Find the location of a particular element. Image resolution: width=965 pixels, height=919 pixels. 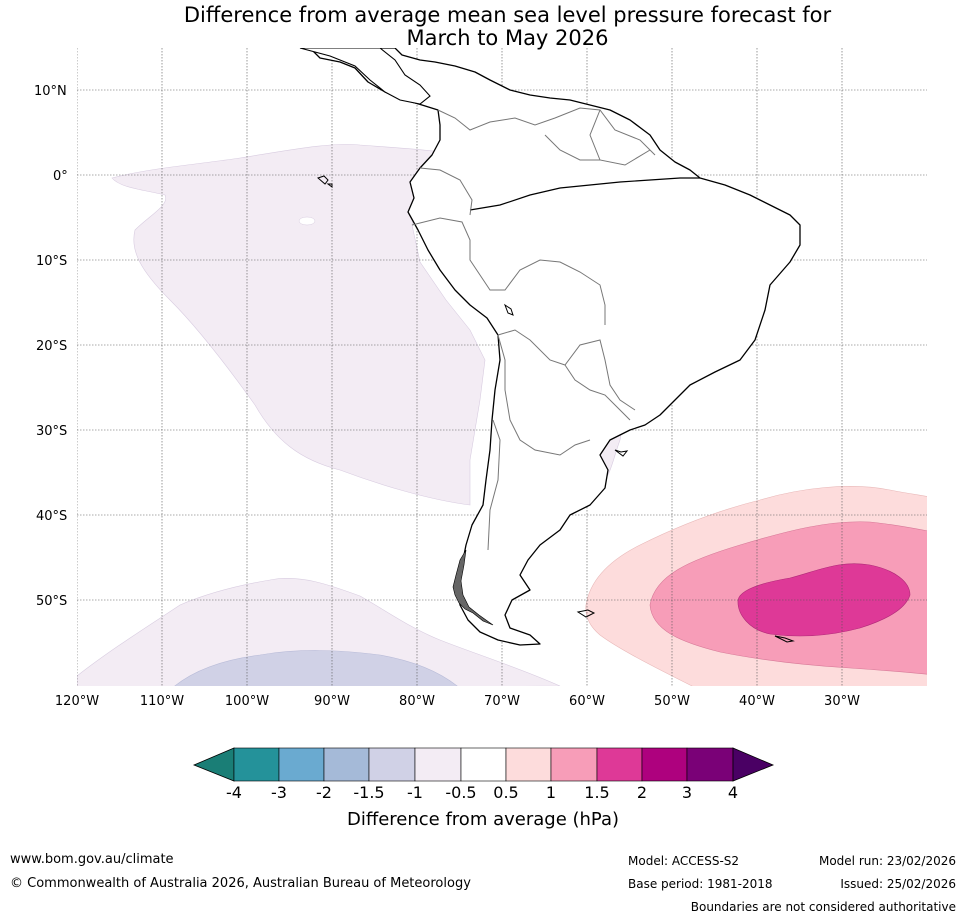

colorbar-tick: 1.5 is located at coordinates (596, 792).